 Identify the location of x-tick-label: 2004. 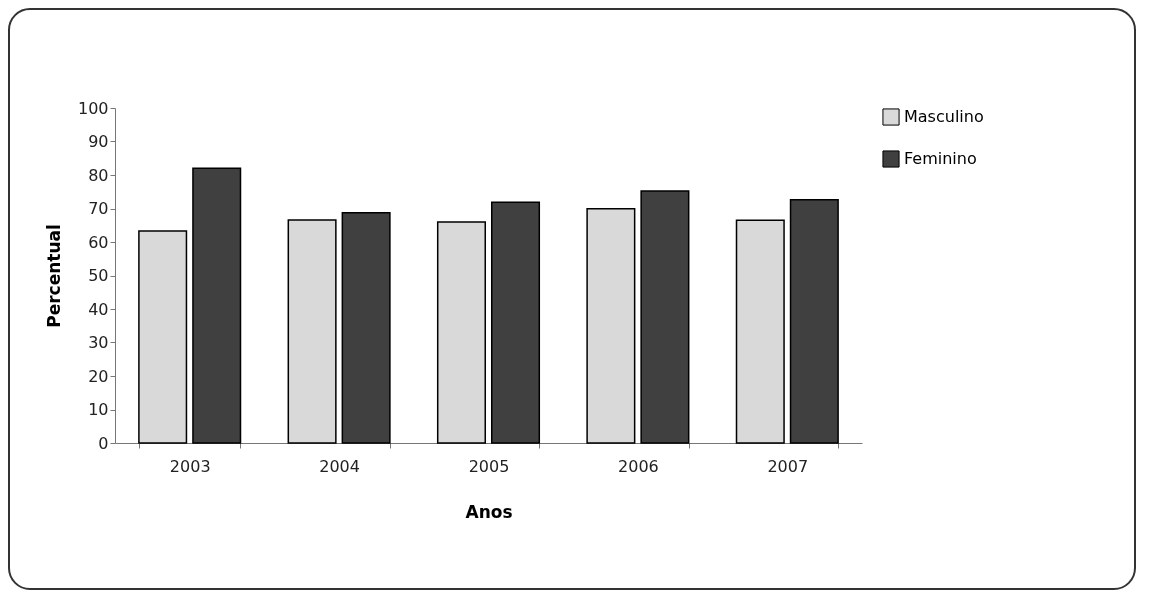
(339, 466).